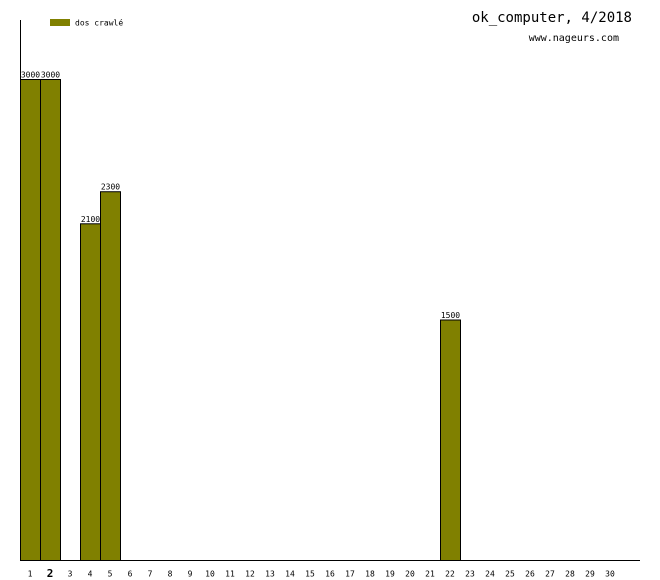  What do you see at coordinates (290, 574) in the screenshot?
I see `x-tick-label: 14` at bounding box center [290, 574].